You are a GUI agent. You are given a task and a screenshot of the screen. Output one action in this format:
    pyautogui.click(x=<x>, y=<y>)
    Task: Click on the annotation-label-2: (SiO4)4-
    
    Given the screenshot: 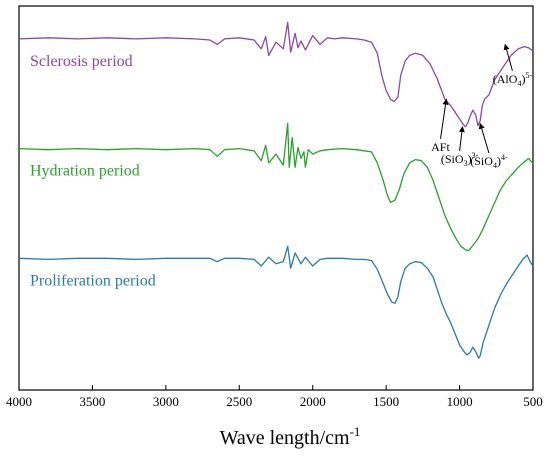 What is the action you would take?
    pyautogui.click(x=489, y=161)
    